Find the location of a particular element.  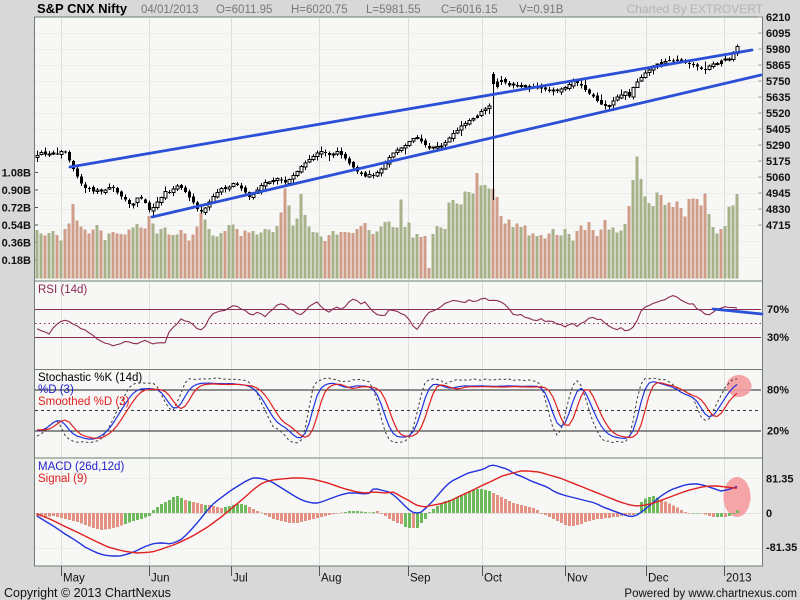

svg-text: %D (3) is located at coordinates (56, 390).